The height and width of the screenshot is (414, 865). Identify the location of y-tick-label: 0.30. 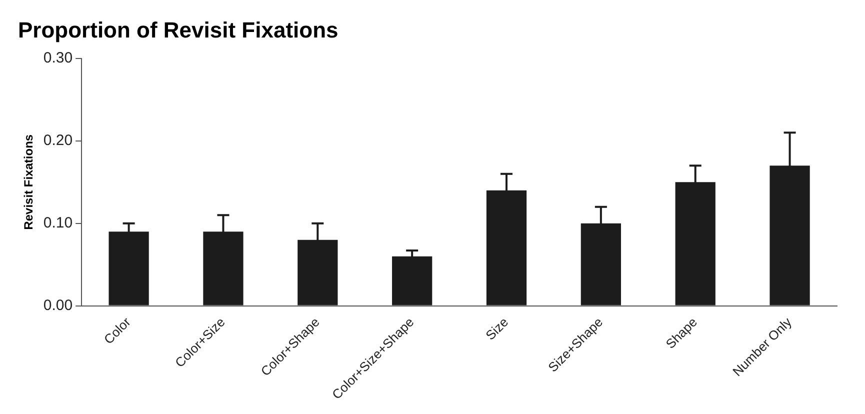
(58, 58).